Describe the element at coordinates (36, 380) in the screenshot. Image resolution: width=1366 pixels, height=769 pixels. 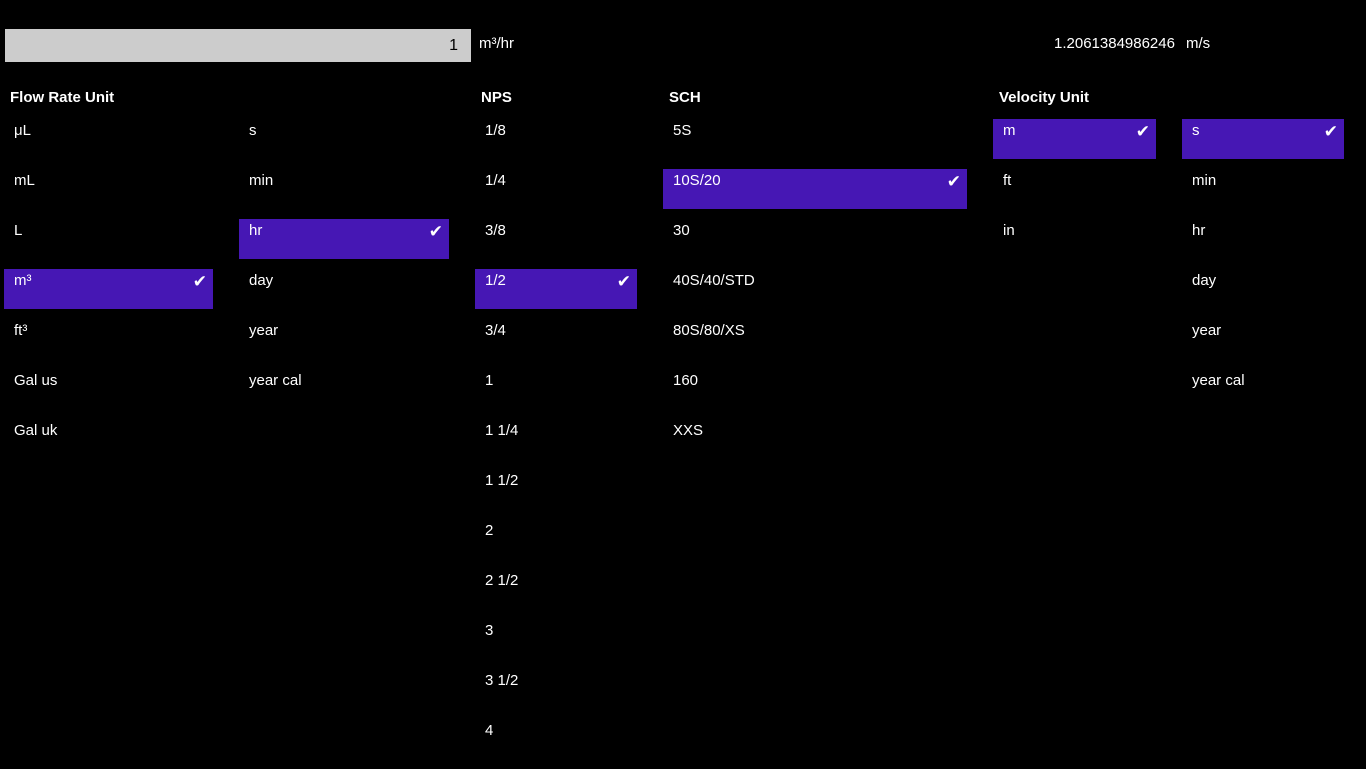
I see `list-item-label: Gal us` at that location.